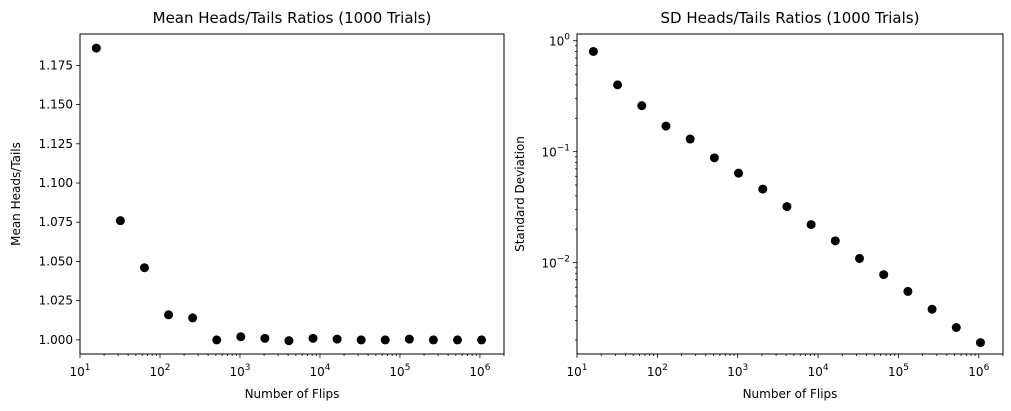  What do you see at coordinates (56, 340) in the screenshot?
I see `y-tick-label: 1.000` at bounding box center [56, 340].